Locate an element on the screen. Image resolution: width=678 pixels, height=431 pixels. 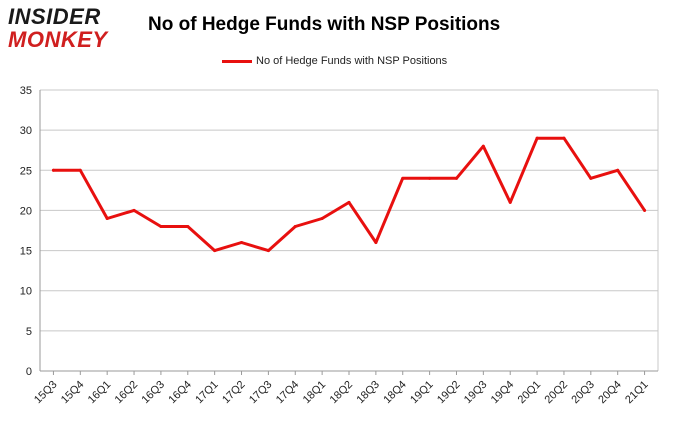
x-tick-label: 20Q2 is located at coordinates (557, 393).